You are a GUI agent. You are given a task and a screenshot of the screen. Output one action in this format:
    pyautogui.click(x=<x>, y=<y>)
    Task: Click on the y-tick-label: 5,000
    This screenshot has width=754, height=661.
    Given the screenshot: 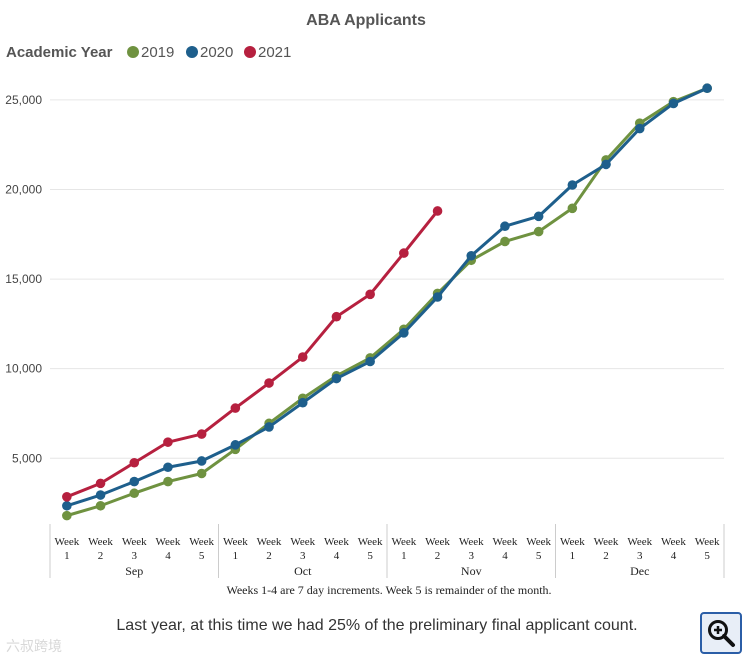 What is the action you would take?
    pyautogui.click(x=27, y=458)
    